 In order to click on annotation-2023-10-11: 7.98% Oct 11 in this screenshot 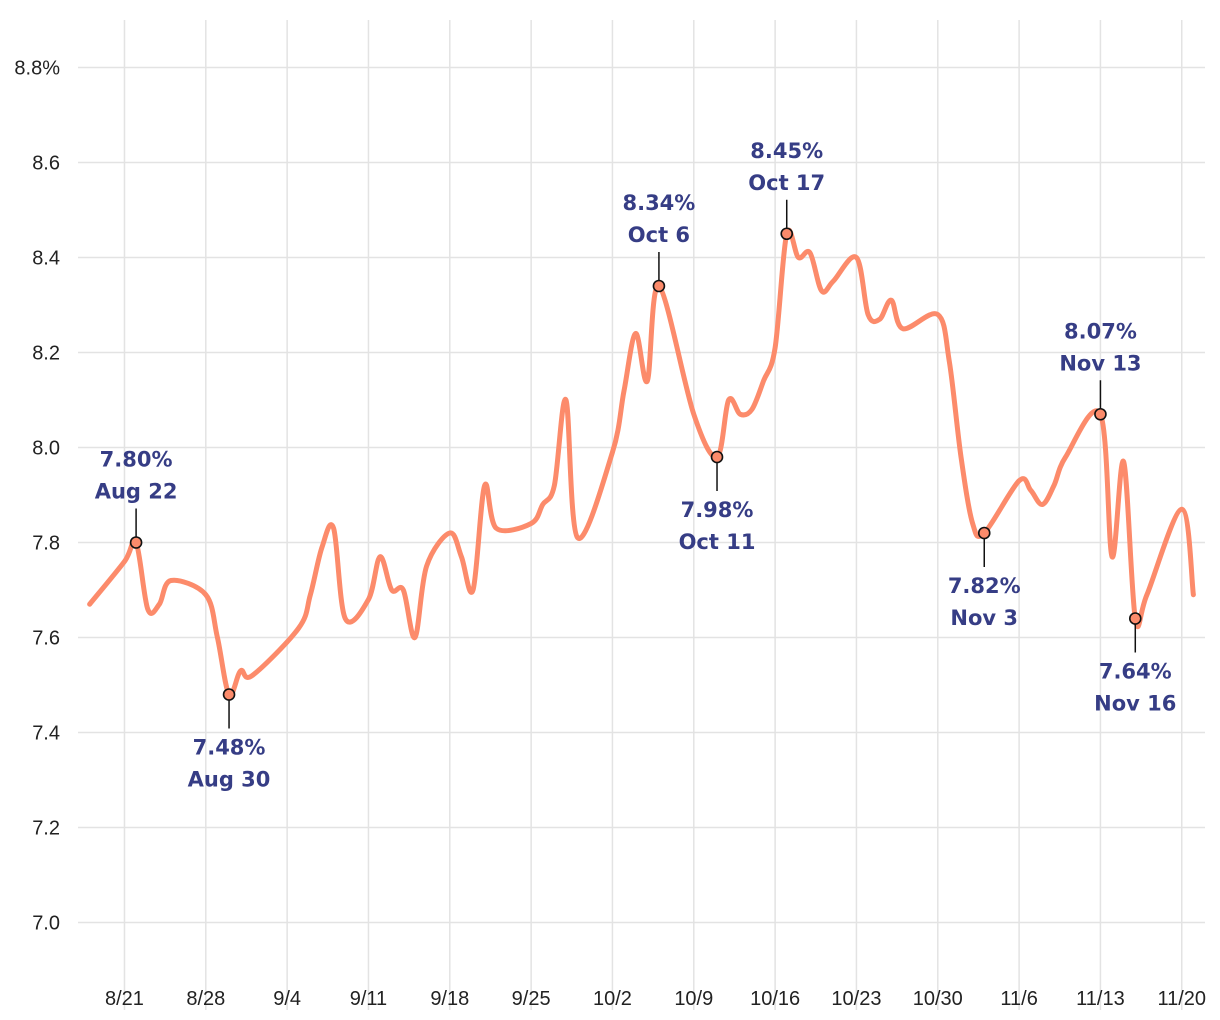, I will do `click(717, 502)`.